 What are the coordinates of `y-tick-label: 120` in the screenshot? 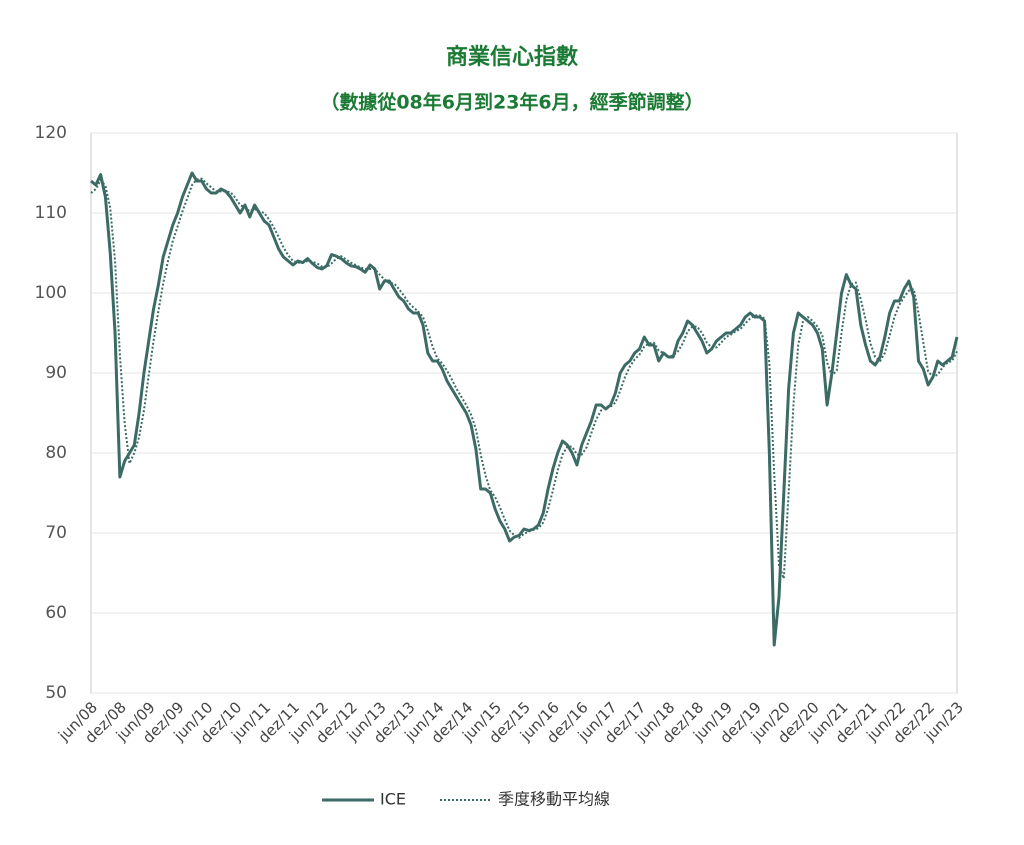 It's located at (51, 133).